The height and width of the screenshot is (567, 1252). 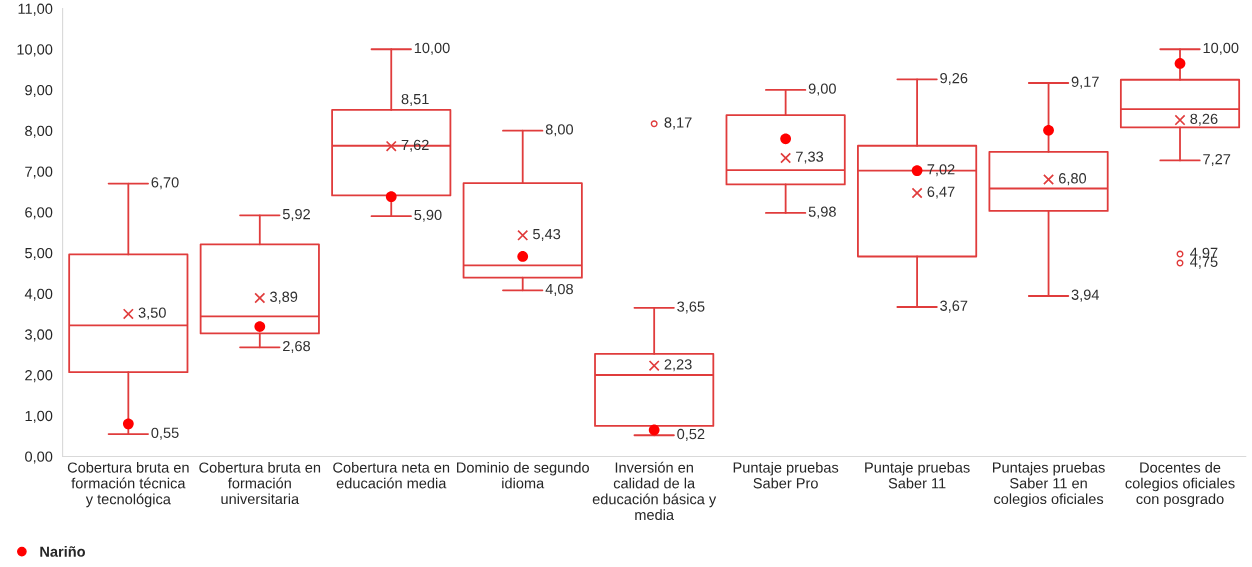 I want to click on y-tick-label: 8,00, so click(x=39, y=131).